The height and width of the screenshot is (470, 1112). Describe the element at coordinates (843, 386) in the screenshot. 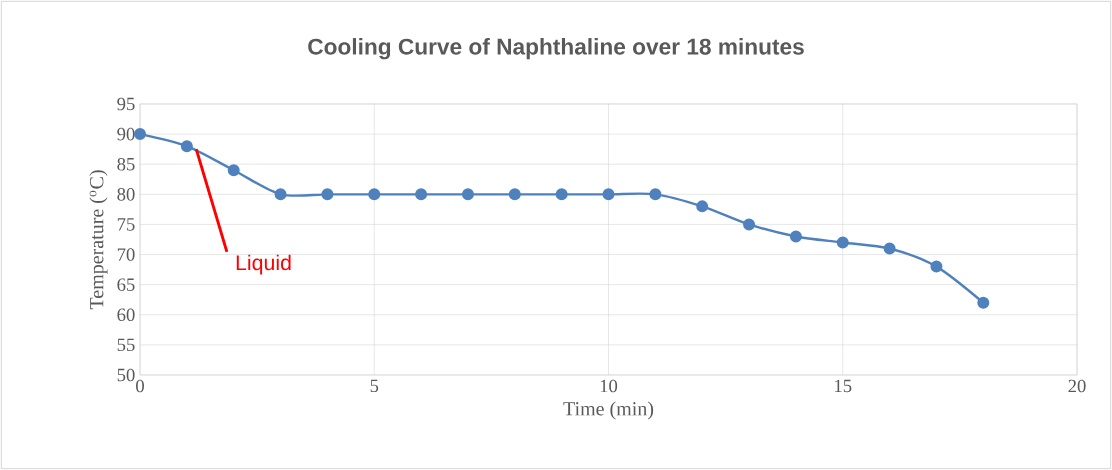

I see `x-tick-label: 15` at that location.